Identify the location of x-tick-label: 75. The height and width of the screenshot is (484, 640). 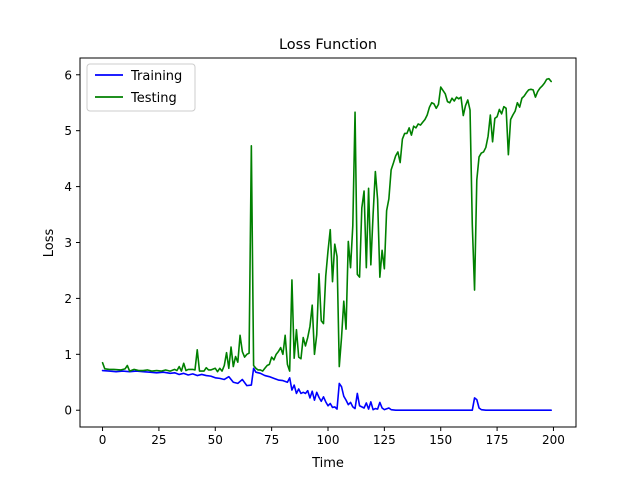
(271, 440).